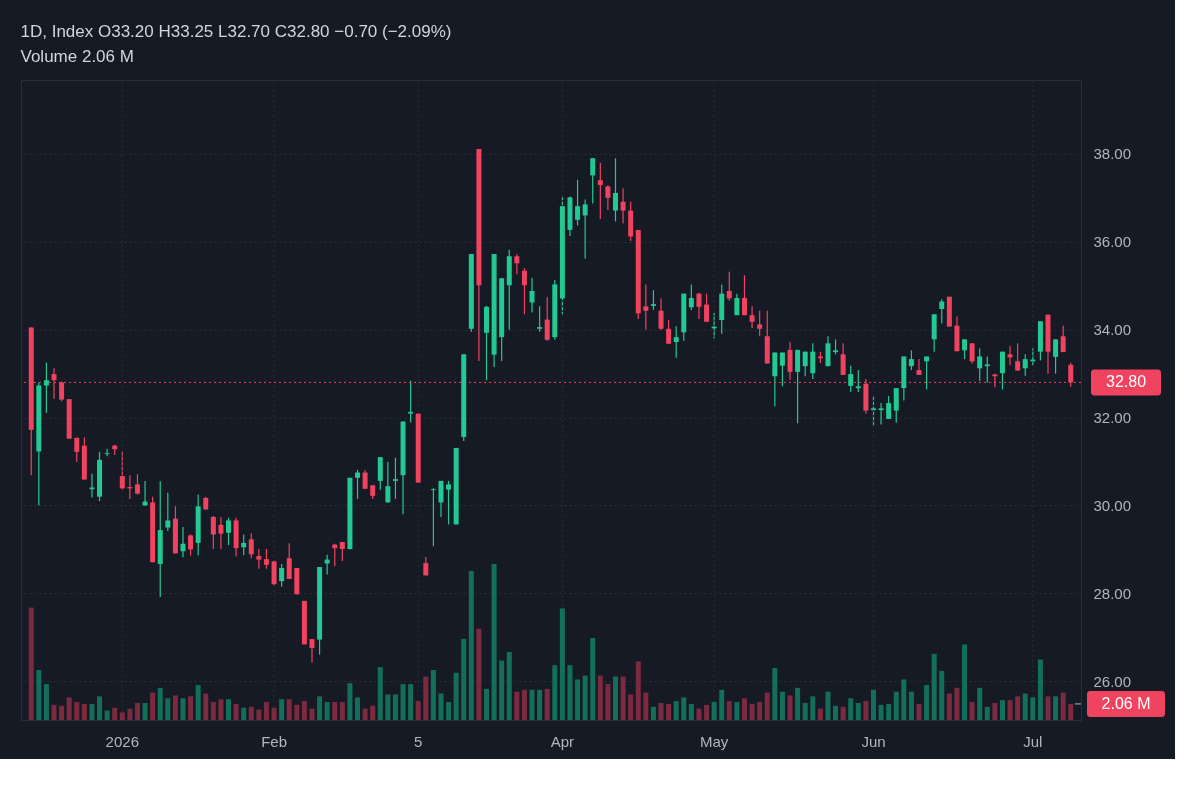  Describe the element at coordinates (562, 741) in the screenshot. I see `x-tick-label: Apr` at that location.